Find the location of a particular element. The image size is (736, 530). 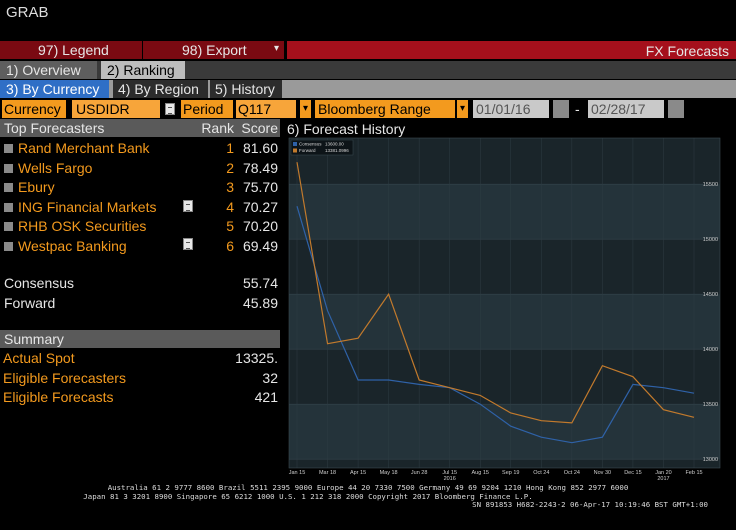

score: 75.70 is located at coordinates (260, 187).